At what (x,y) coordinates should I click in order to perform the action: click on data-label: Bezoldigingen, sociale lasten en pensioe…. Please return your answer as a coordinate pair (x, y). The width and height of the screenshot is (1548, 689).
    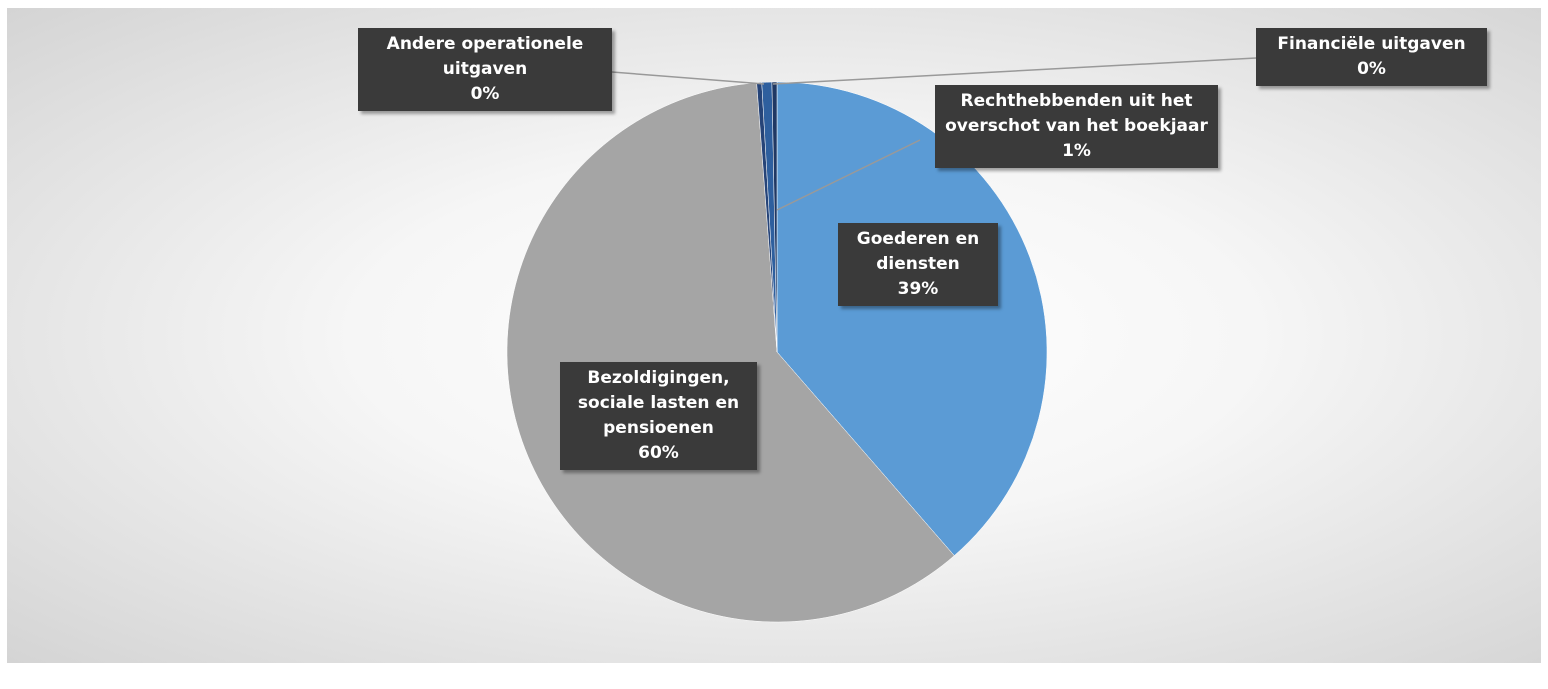
    Looking at the image, I should click on (658, 416).